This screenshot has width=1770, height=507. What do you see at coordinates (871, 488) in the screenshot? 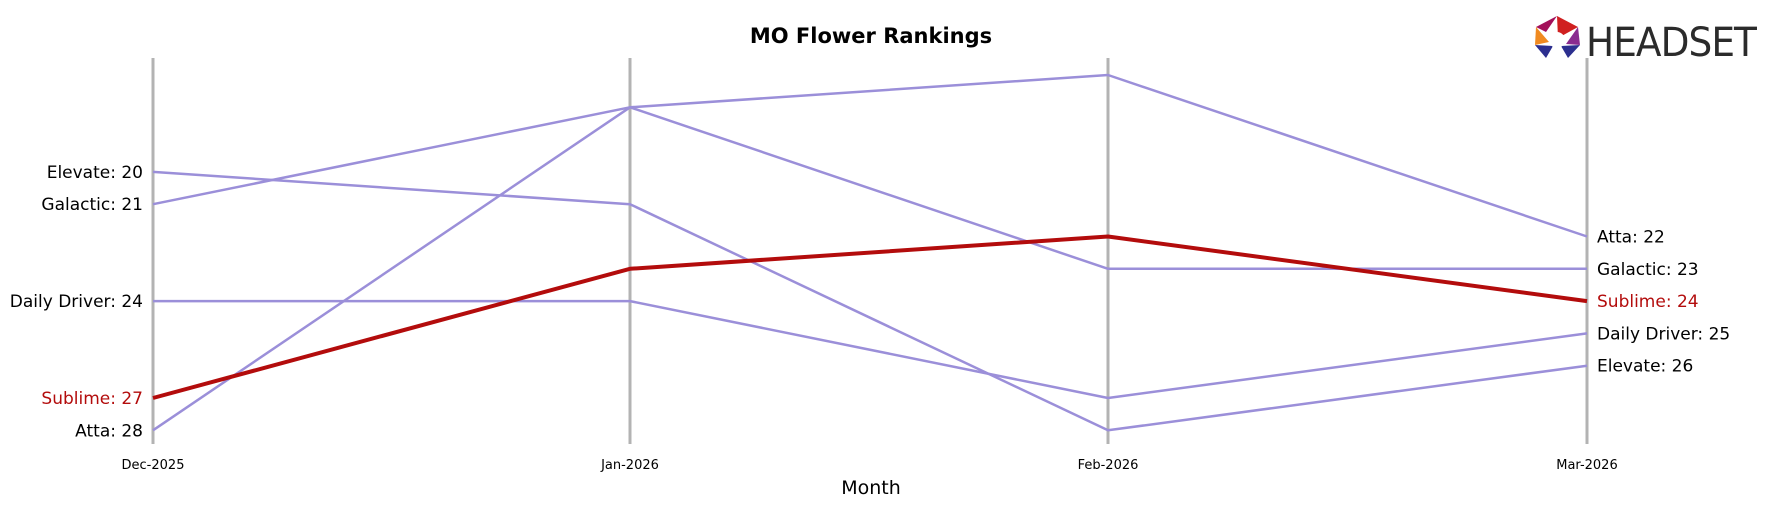
I see `x-axis-title: Month` at bounding box center [871, 488].